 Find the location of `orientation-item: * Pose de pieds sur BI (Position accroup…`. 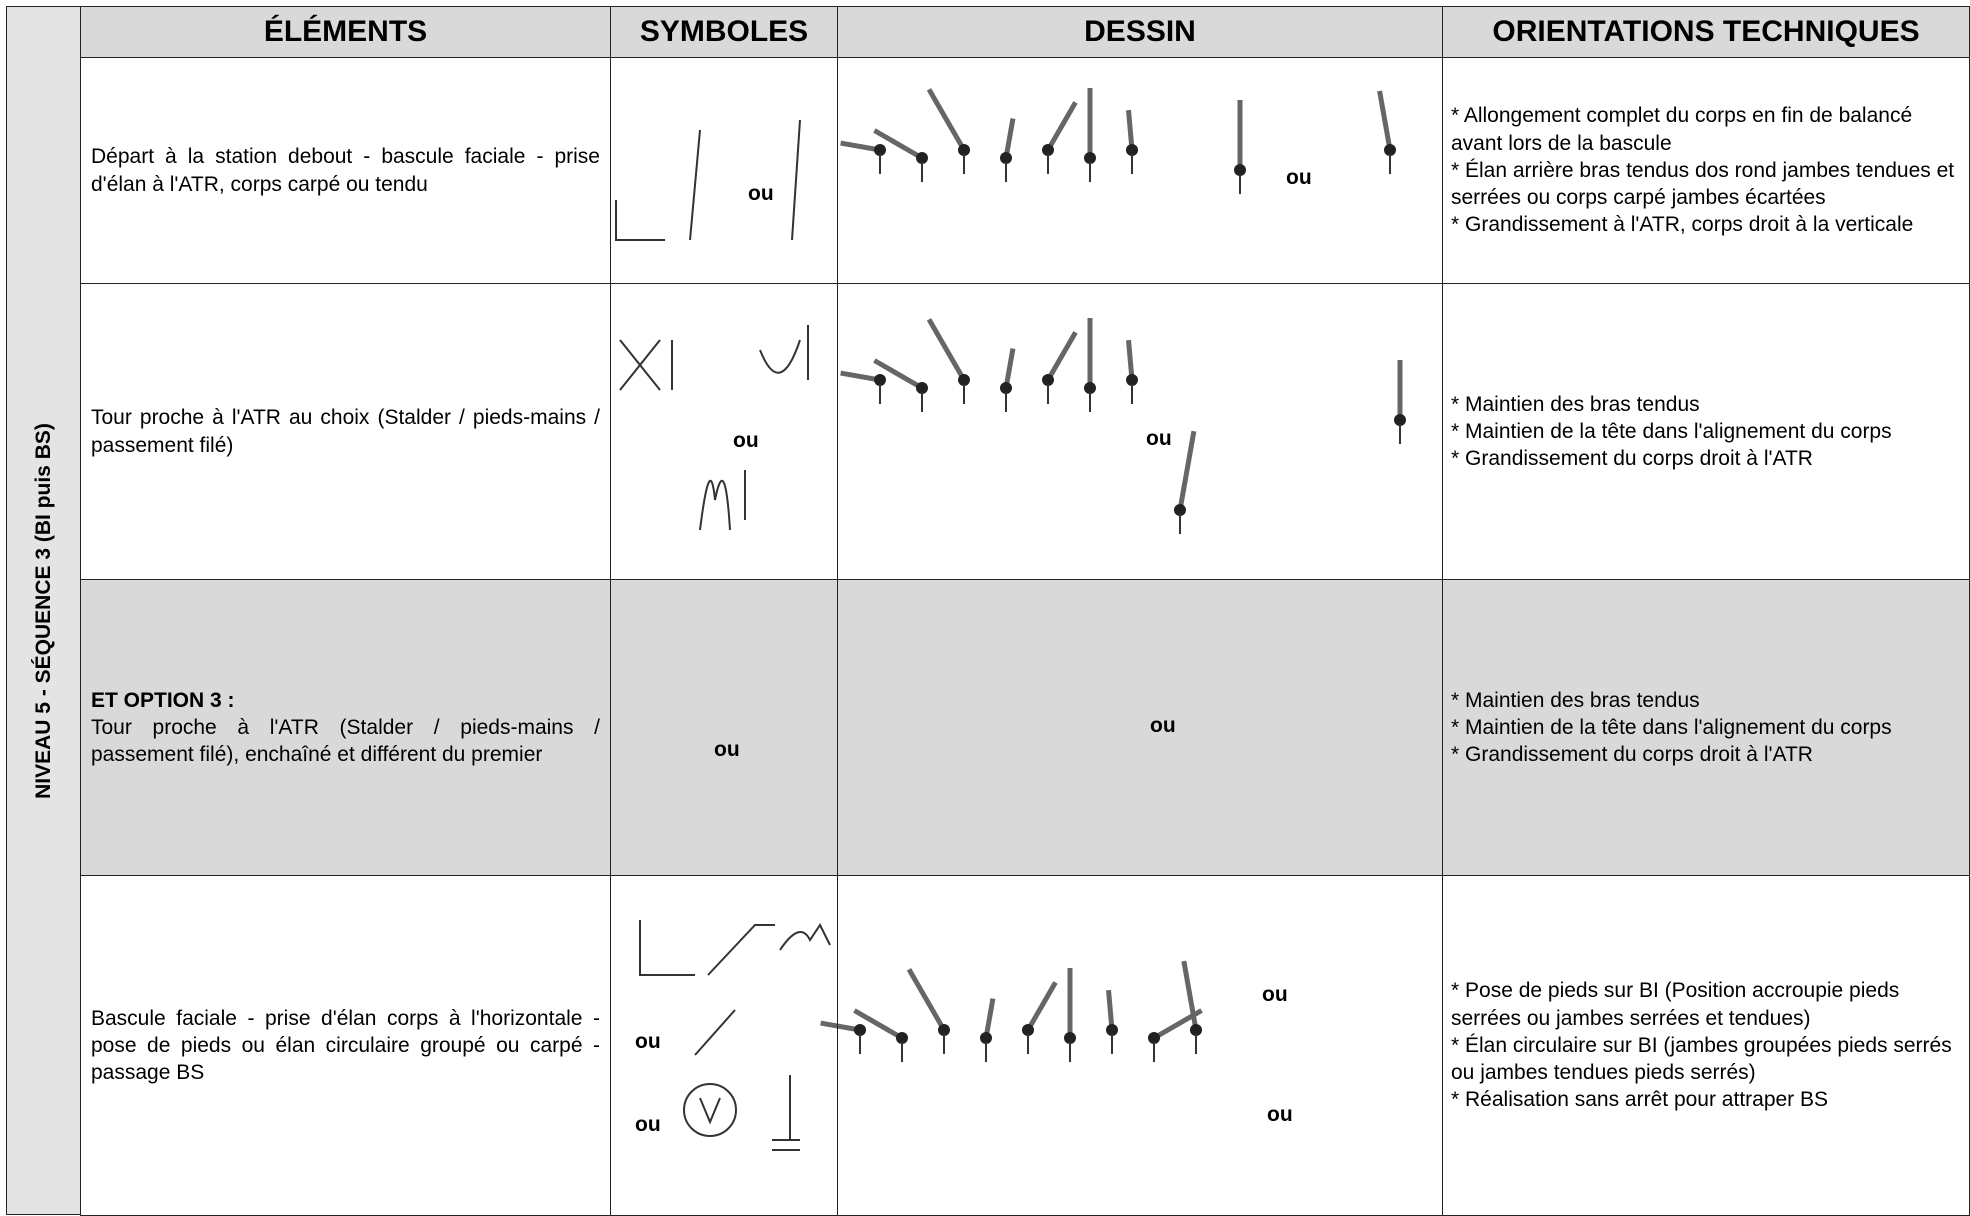

orientation-item: * Pose de pieds sur BI (Position accroup… is located at coordinates (1675, 1004).